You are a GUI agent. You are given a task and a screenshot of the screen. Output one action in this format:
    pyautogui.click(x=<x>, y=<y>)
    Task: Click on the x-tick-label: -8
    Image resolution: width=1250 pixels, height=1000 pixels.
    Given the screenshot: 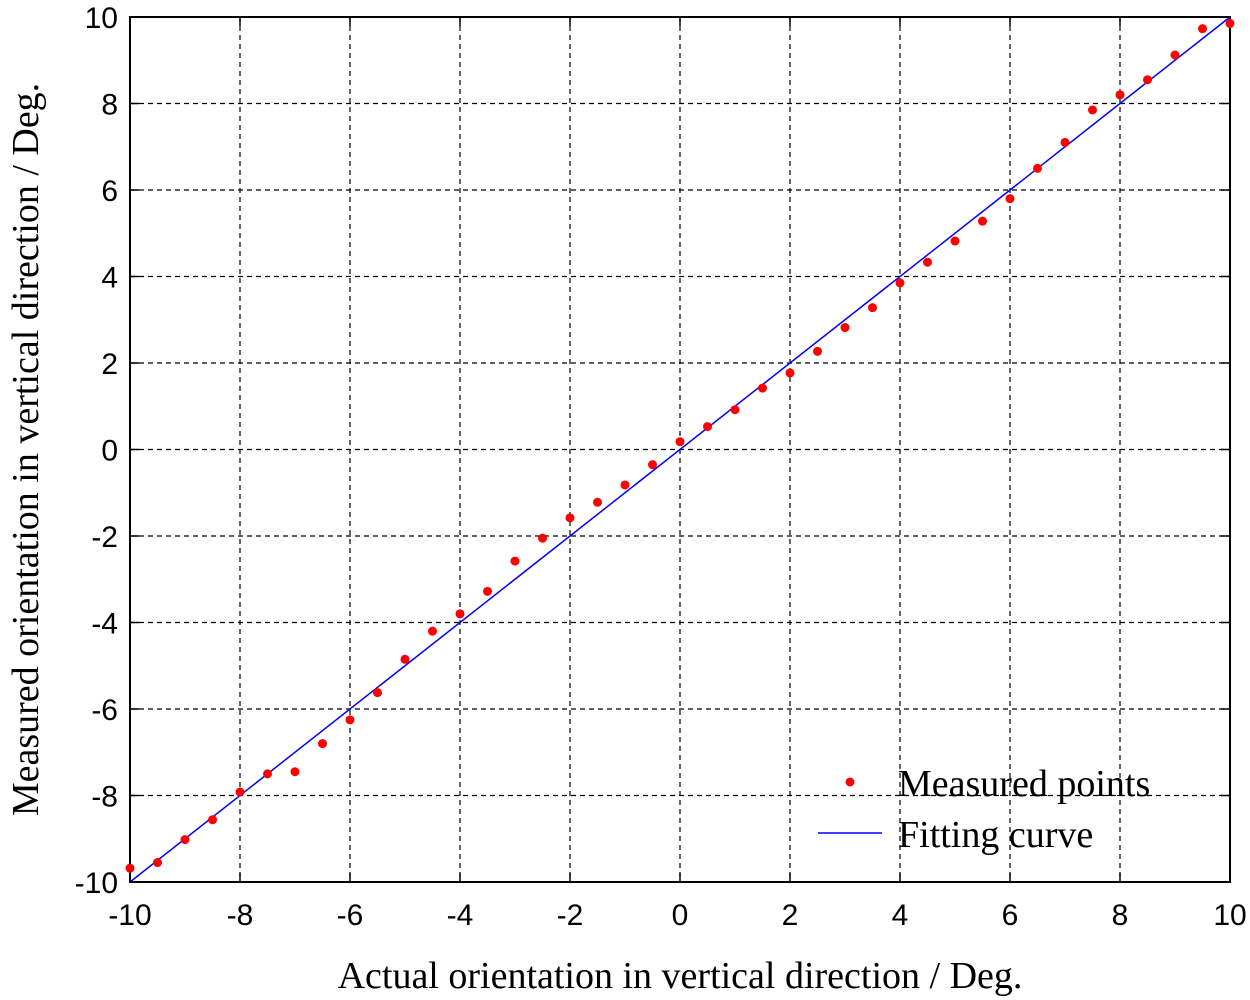 What is the action you would take?
    pyautogui.click(x=240, y=915)
    